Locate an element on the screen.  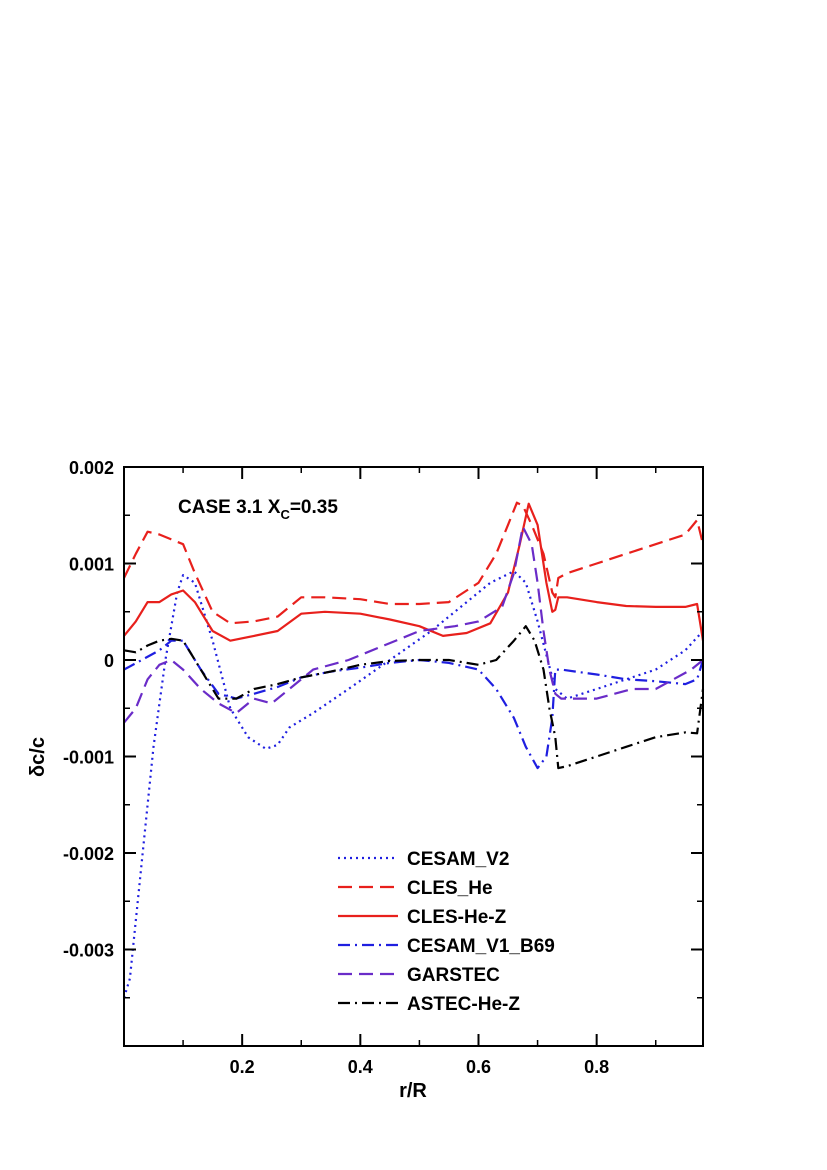
x-tick-label: 0.6 is located at coordinates (478, 1067).